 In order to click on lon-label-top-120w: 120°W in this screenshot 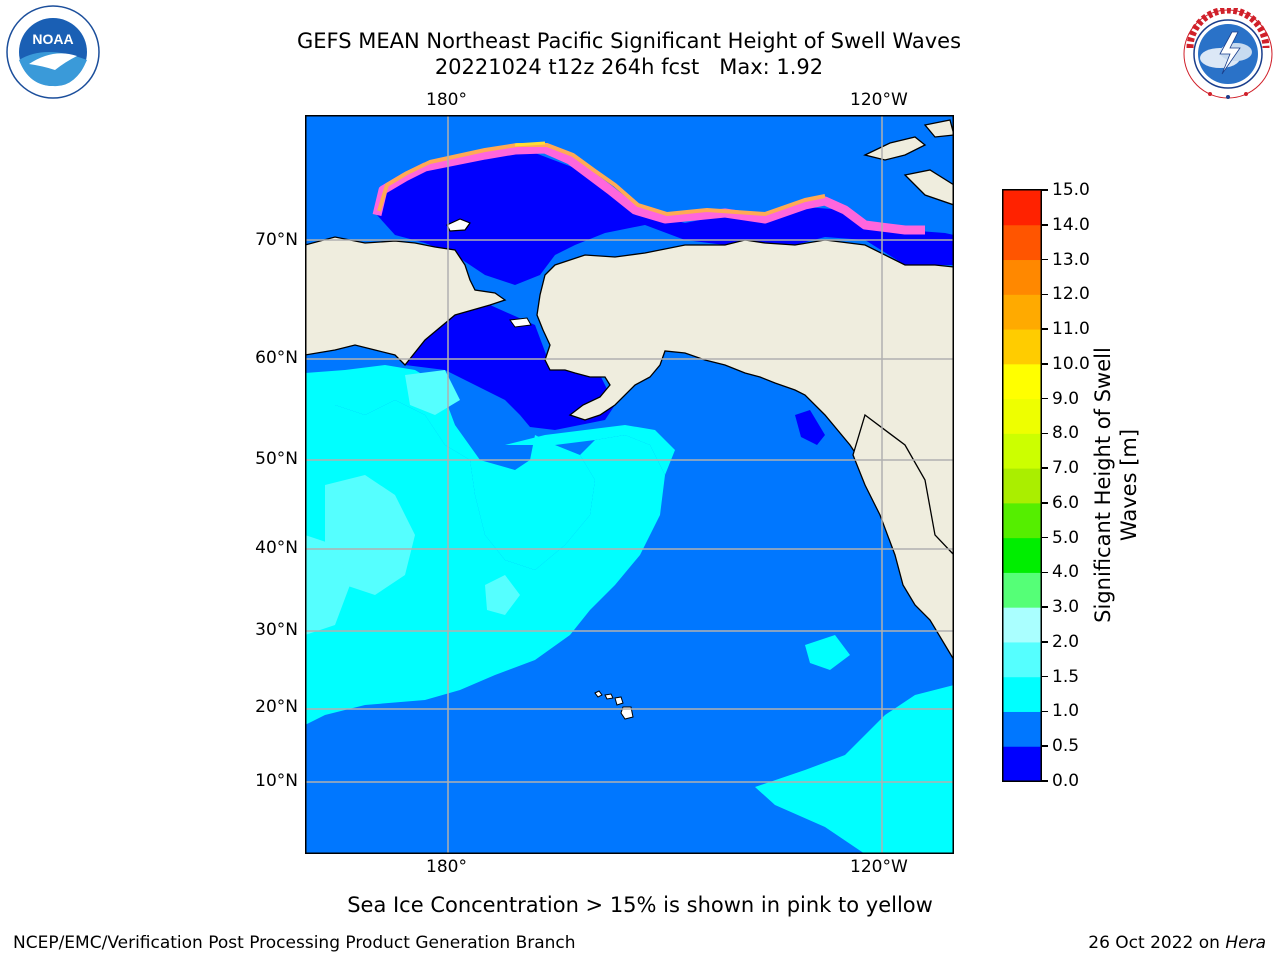, I will do `click(879, 100)`.